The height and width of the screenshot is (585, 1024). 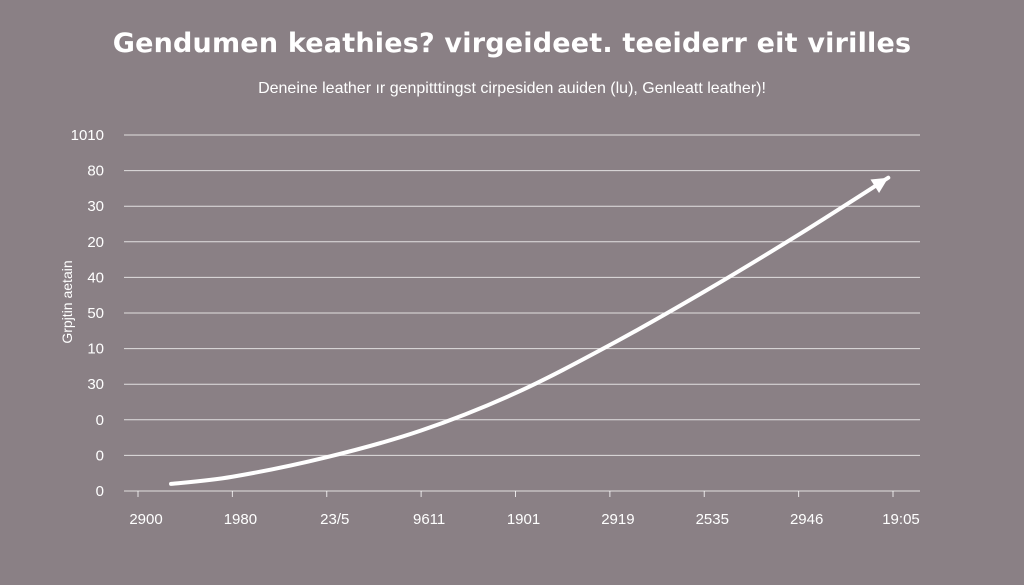 I want to click on y-tick-label: 20, so click(x=95, y=242).